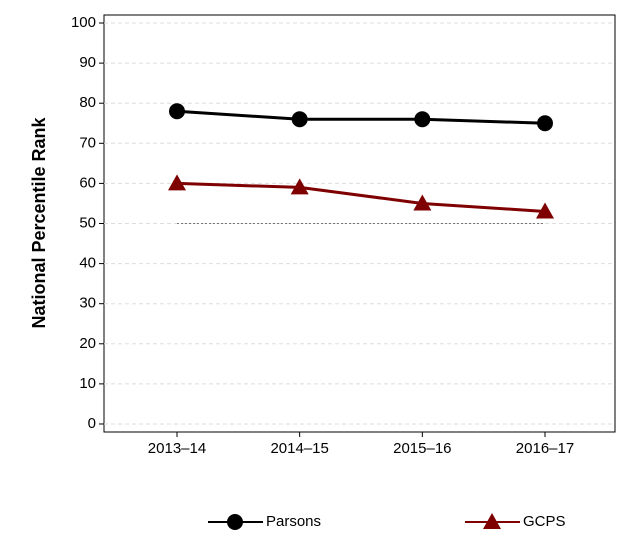 The image size is (623, 536). Describe the element at coordinates (39, 222) in the screenshot. I see `y-axis-label: National Percentile Rank` at that location.